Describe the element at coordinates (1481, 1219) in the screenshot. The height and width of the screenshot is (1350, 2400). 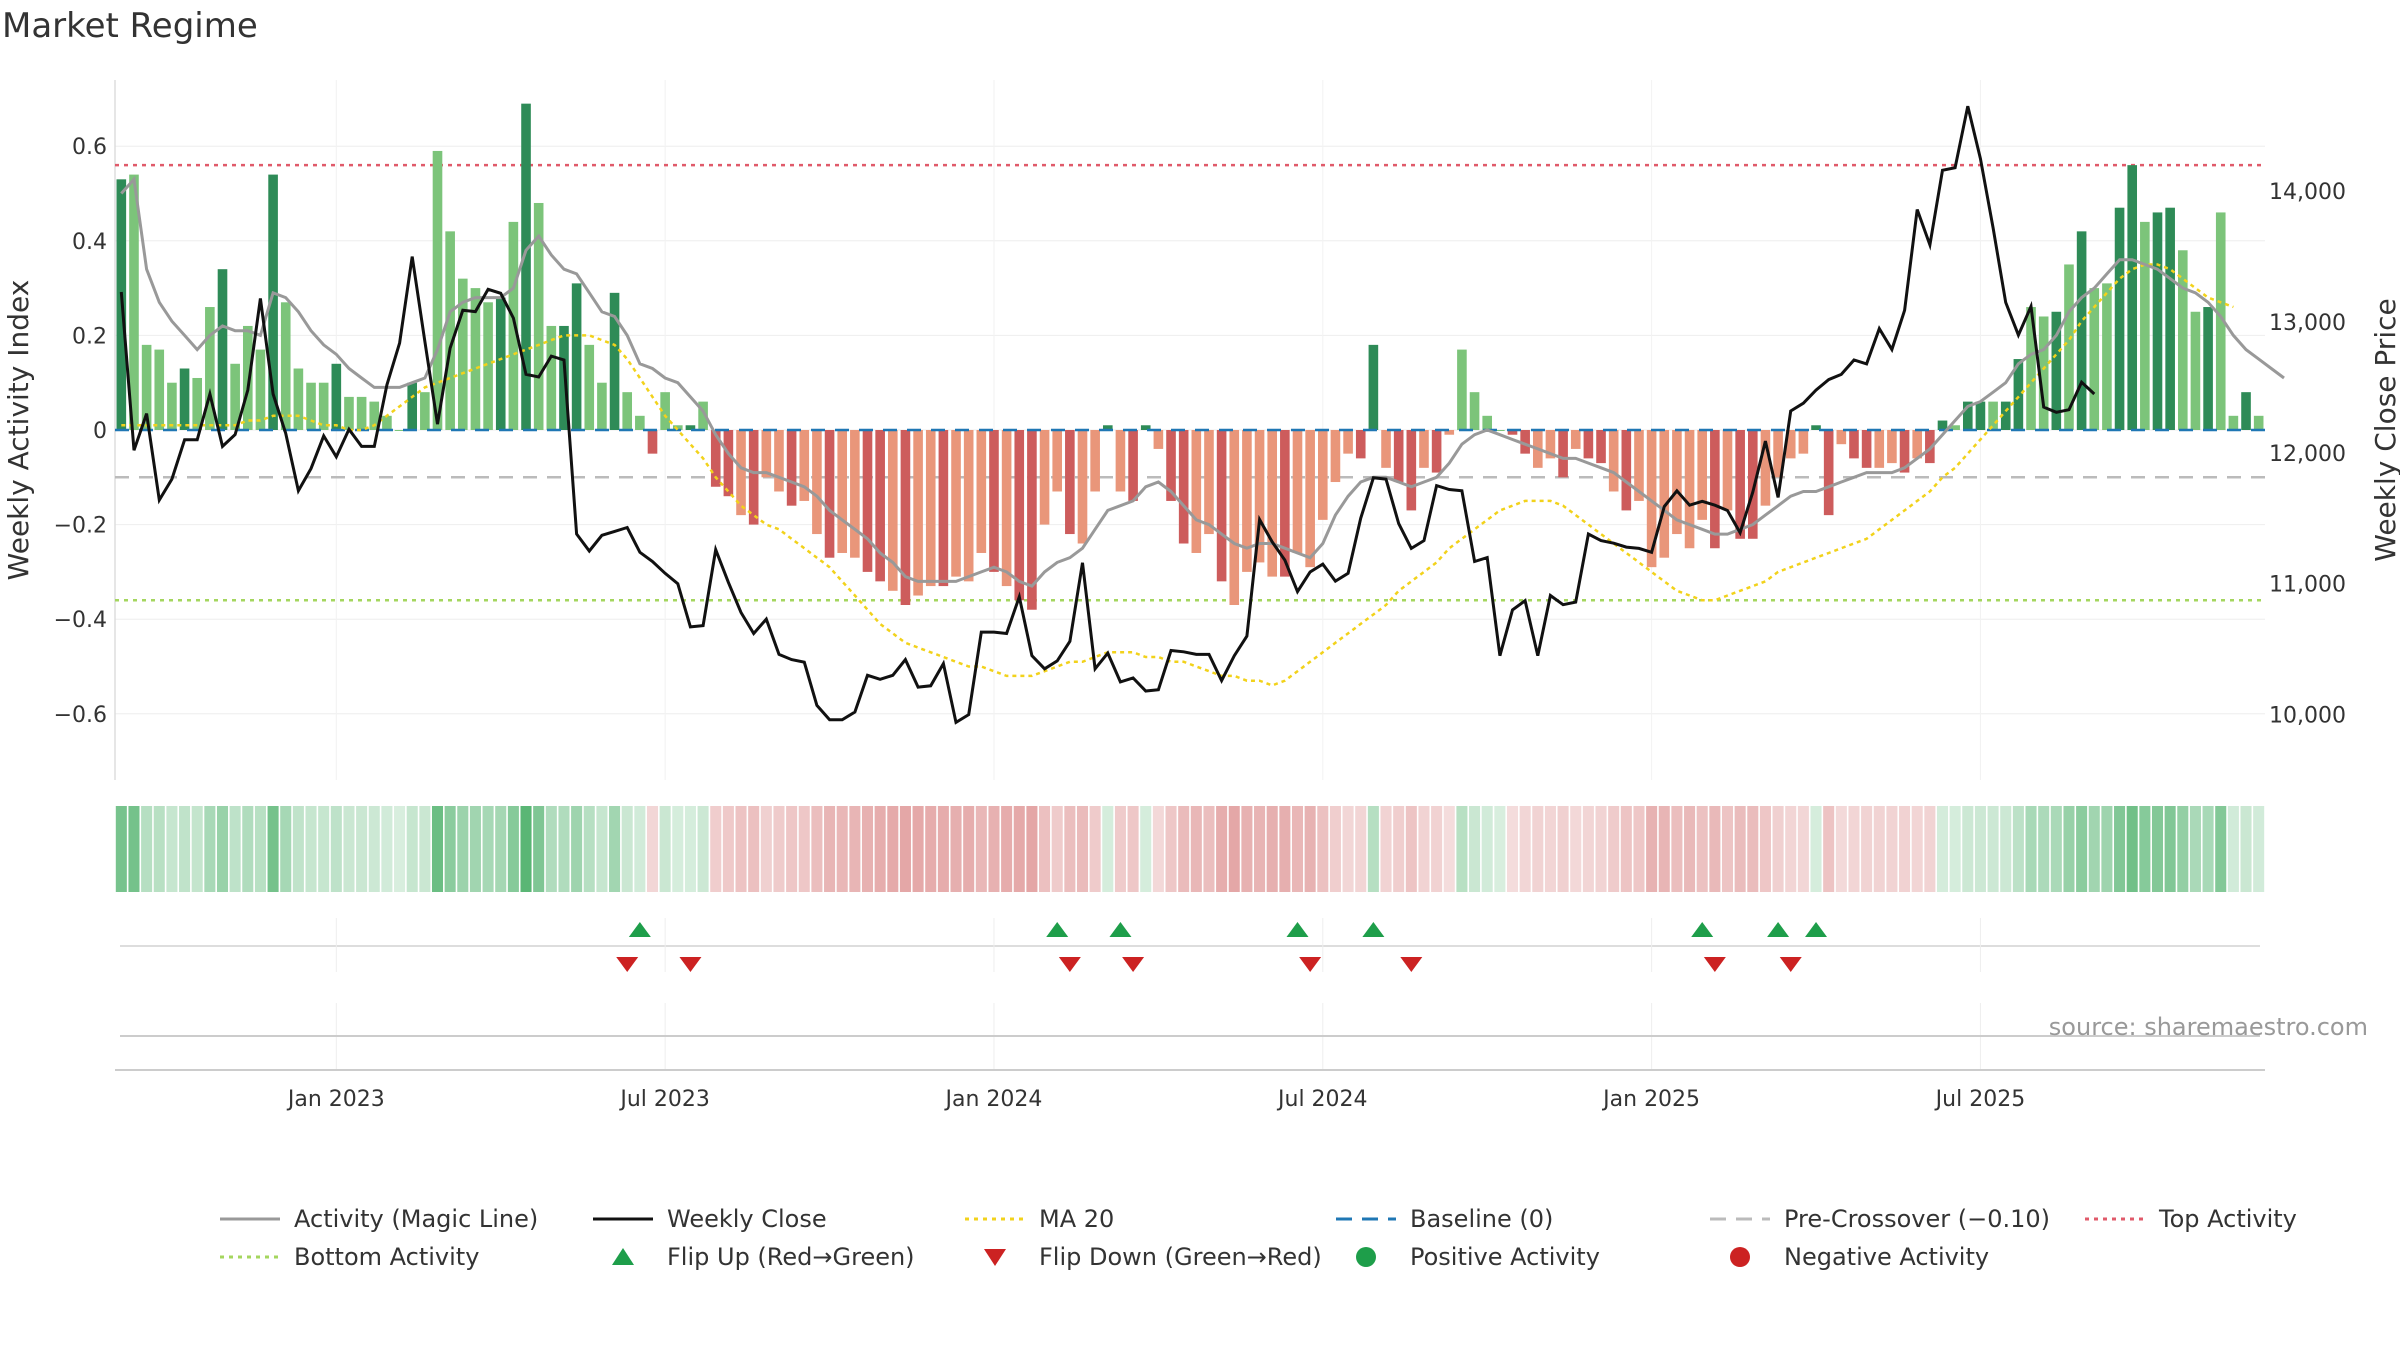
I see `legend-label: Baseline (0)` at that location.